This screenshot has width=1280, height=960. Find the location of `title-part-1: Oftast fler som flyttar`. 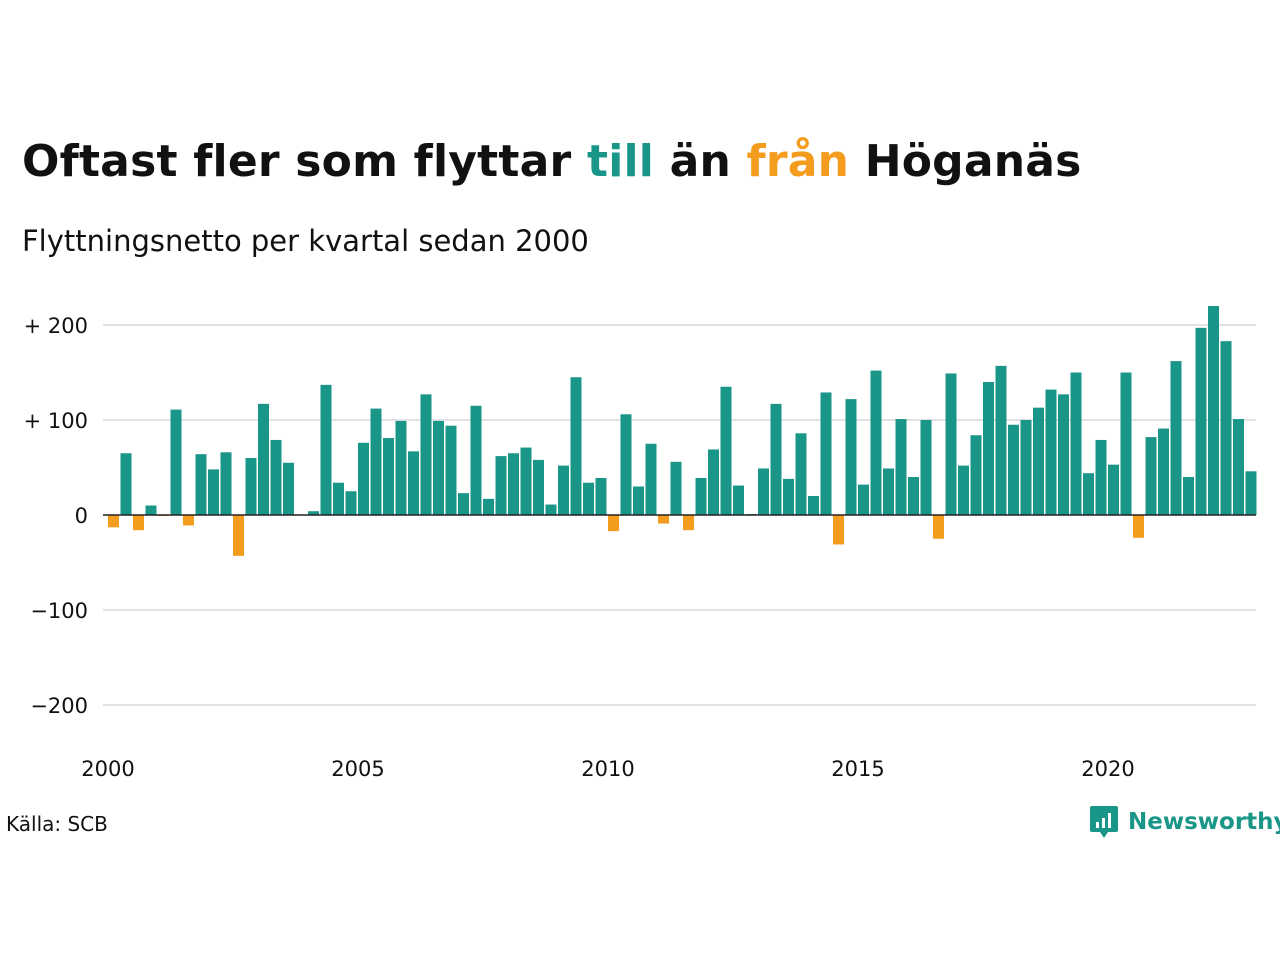

title-part-1: Oftast fler som flyttar is located at coordinates (304, 161).